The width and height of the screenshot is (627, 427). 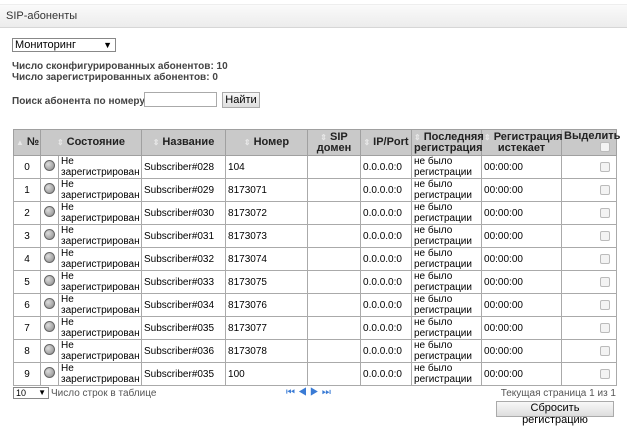 What do you see at coordinates (267, 374) in the screenshot?
I see `row-phone: 100` at bounding box center [267, 374].